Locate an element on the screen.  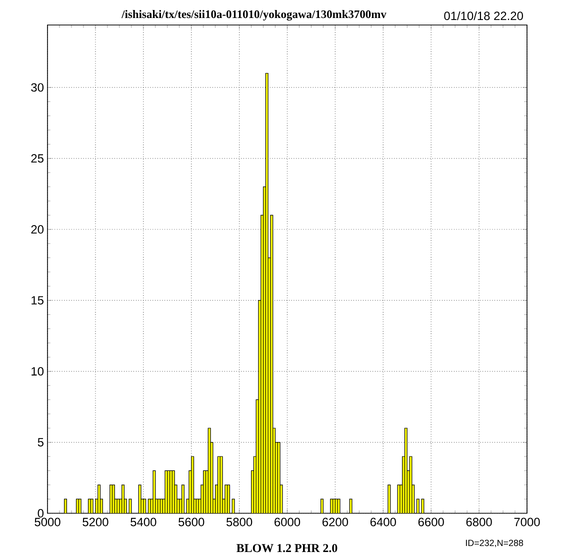
x-tick-label: 7000 is located at coordinates (527, 522).